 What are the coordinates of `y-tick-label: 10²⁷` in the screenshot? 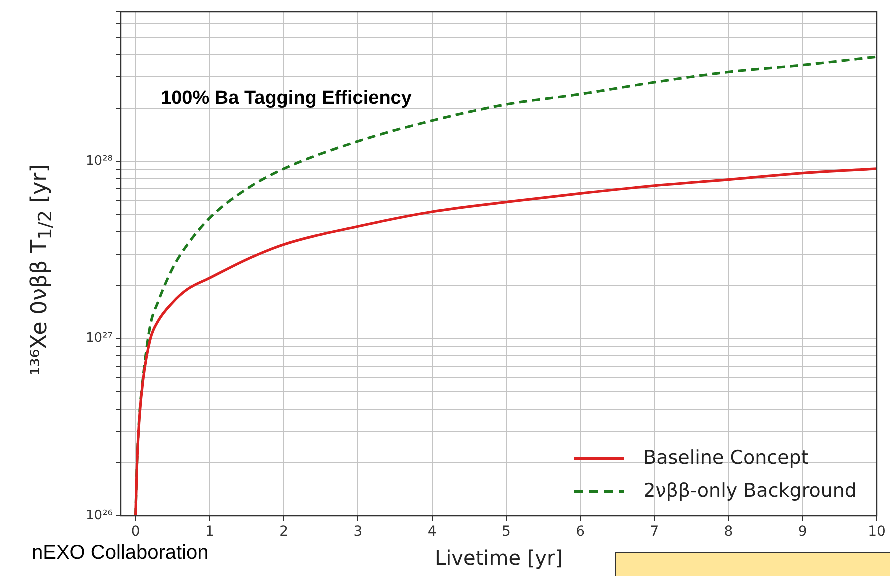 It's located at (99, 338).